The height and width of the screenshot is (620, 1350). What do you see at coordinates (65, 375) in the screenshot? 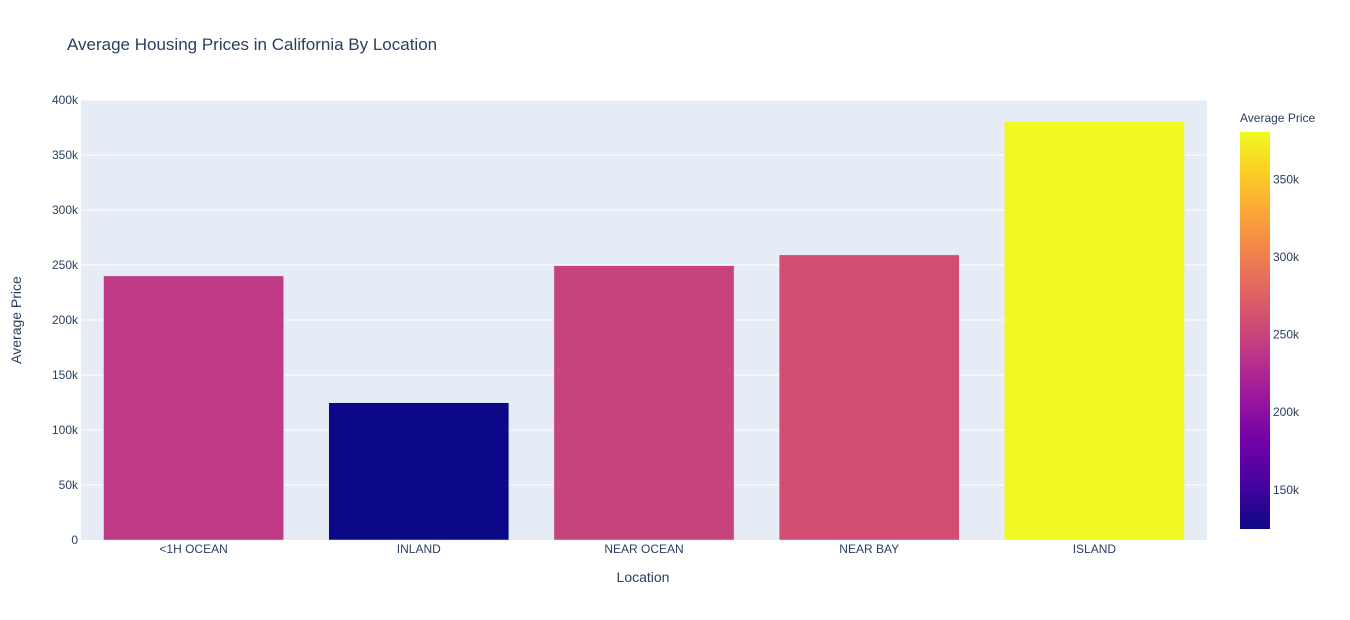
I see `y-tick-label: 150k` at bounding box center [65, 375].